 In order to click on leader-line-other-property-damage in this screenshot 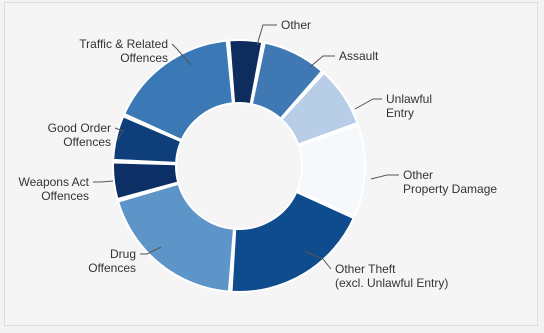, I will do `click(384, 177)`.